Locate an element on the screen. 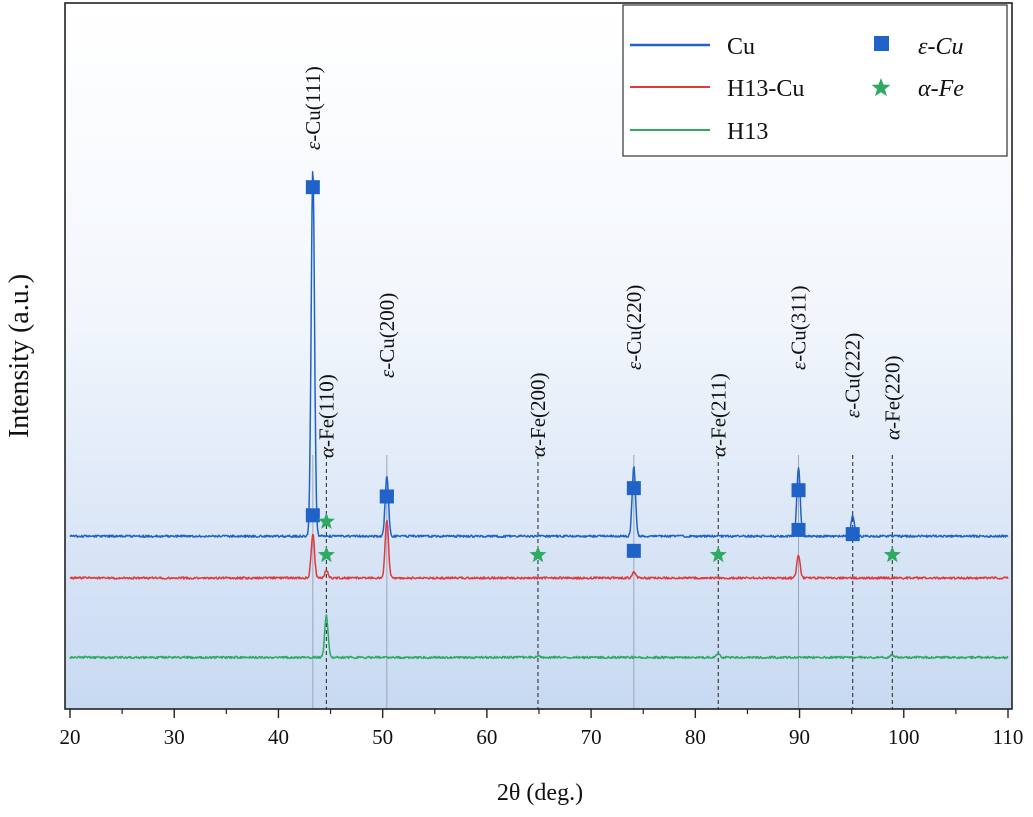 Image resolution: width=1033 pixels, height=817 pixels. legend-label-cu: Cu is located at coordinates (741, 47).